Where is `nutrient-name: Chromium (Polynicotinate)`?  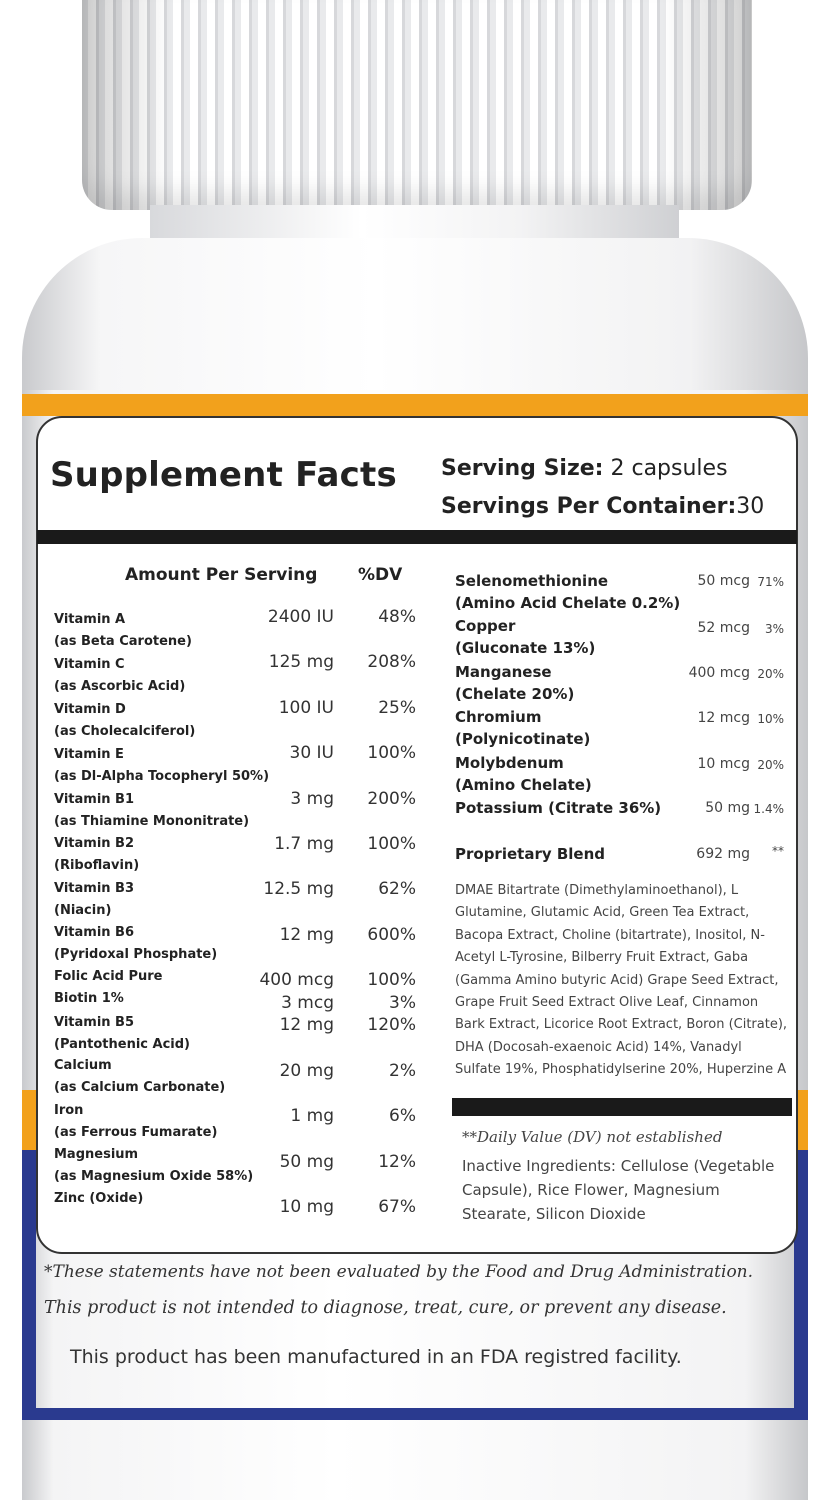
nutrient-name: Chromium (Polynicotinate) is located at coordinates (523, 728).